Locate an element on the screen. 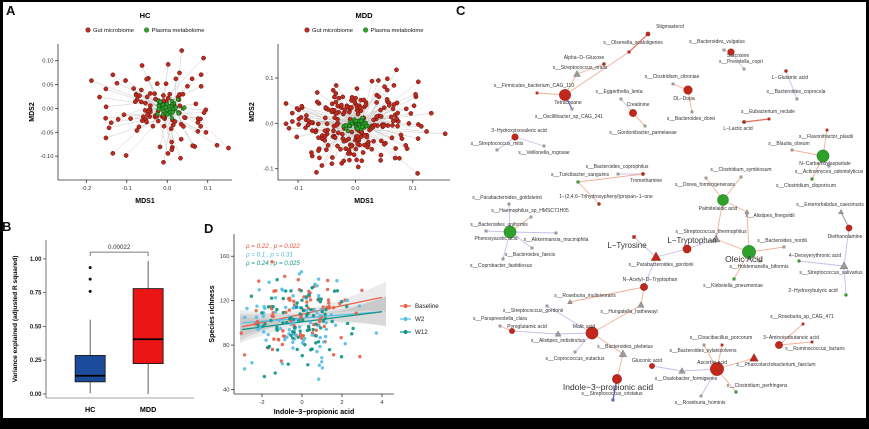  svg-text: 0.05 is located at coordinates (47, 86).